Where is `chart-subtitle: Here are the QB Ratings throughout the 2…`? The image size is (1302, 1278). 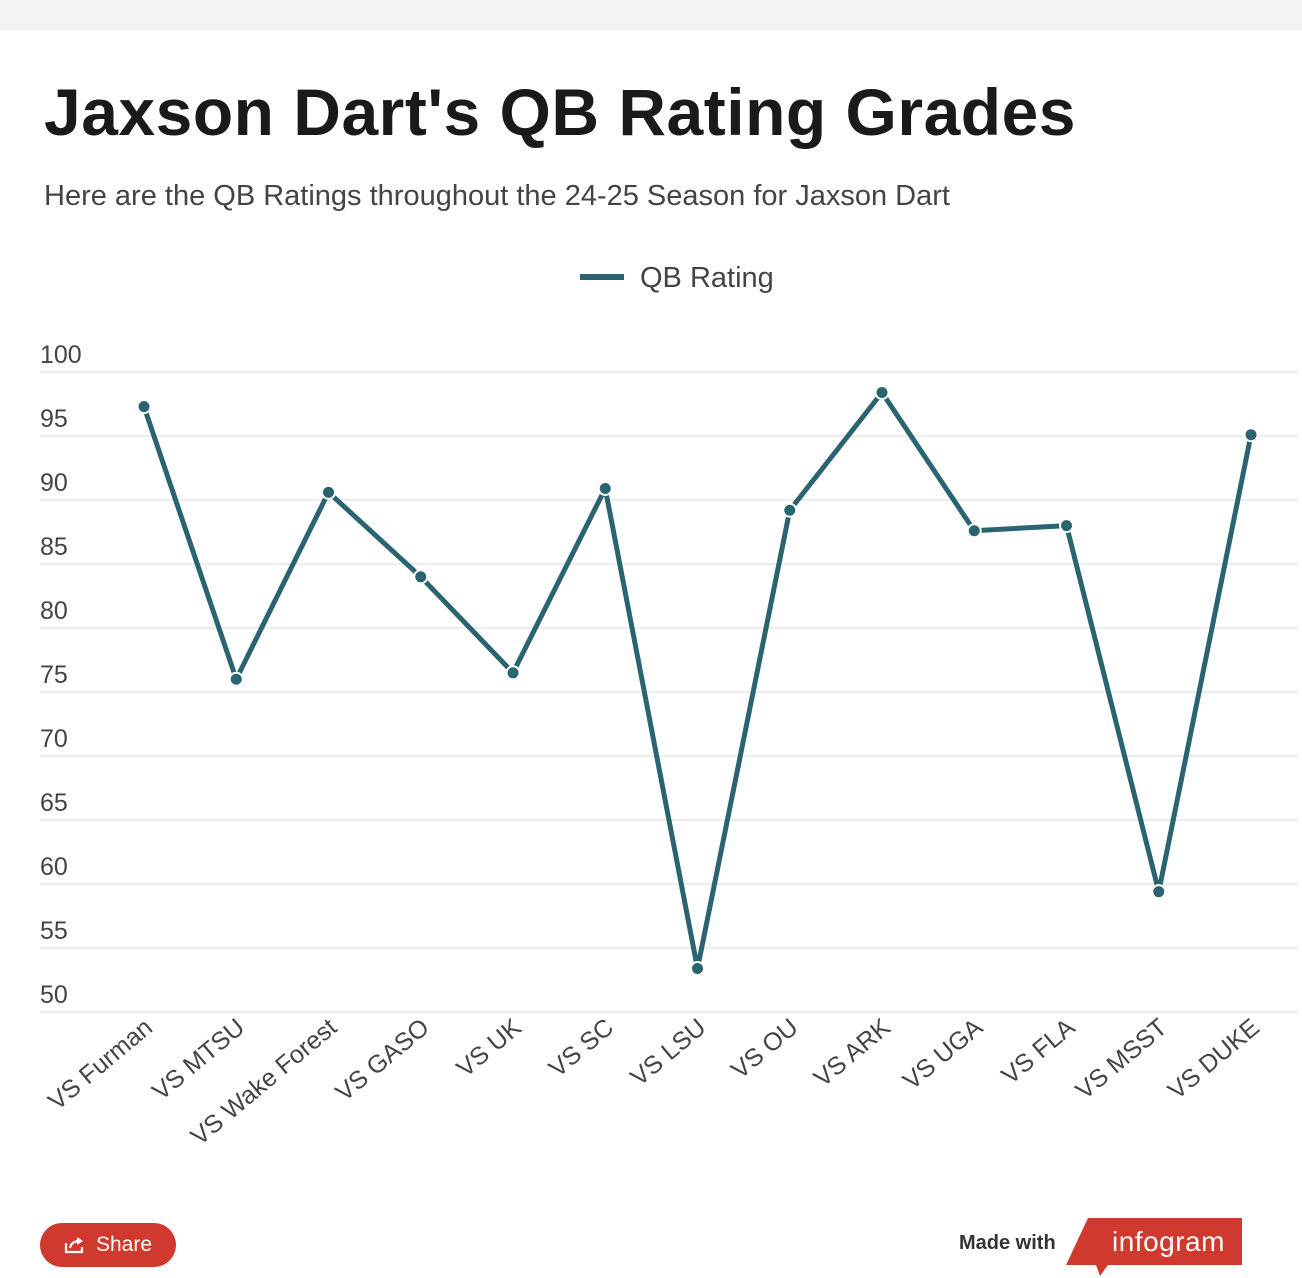 chart-subtitle: Here are the QB Ratings throughout the 2… is located at coordinates (497, 196).